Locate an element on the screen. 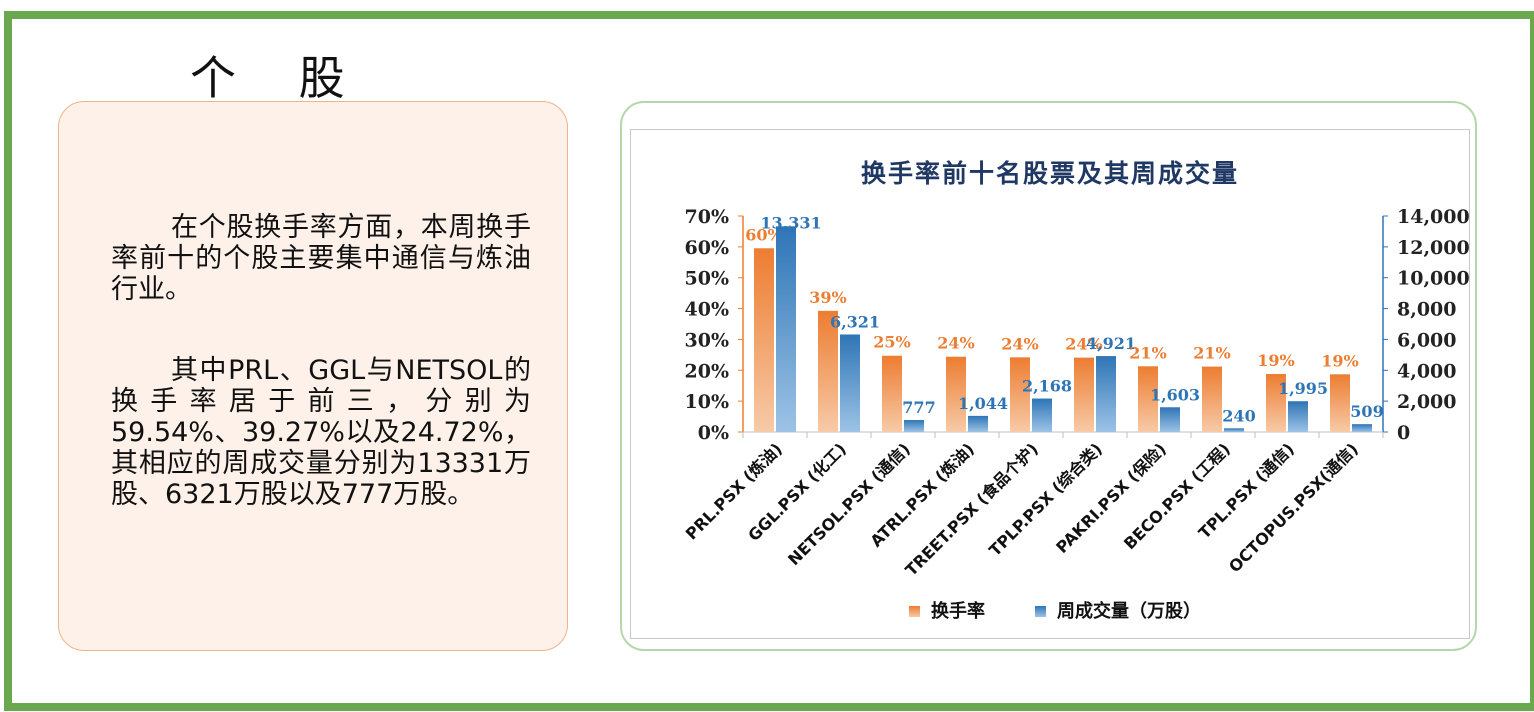 This screenshot has width=1534, height=712. left-tick-label: 20% is located at coordinates (707, 371).